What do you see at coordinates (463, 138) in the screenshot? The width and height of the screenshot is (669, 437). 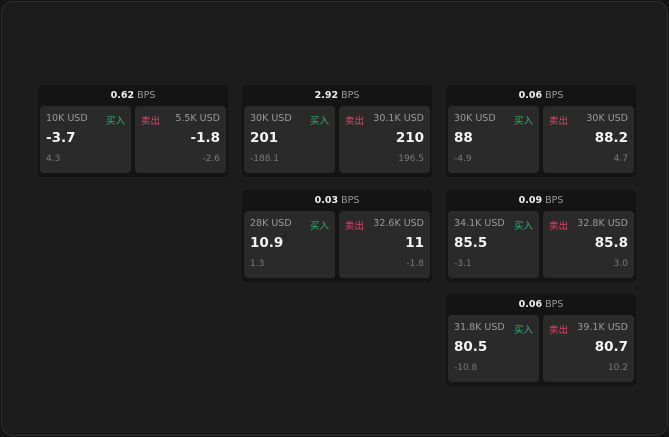 I see `bid-price: 88` at bounding box center [463, 138].